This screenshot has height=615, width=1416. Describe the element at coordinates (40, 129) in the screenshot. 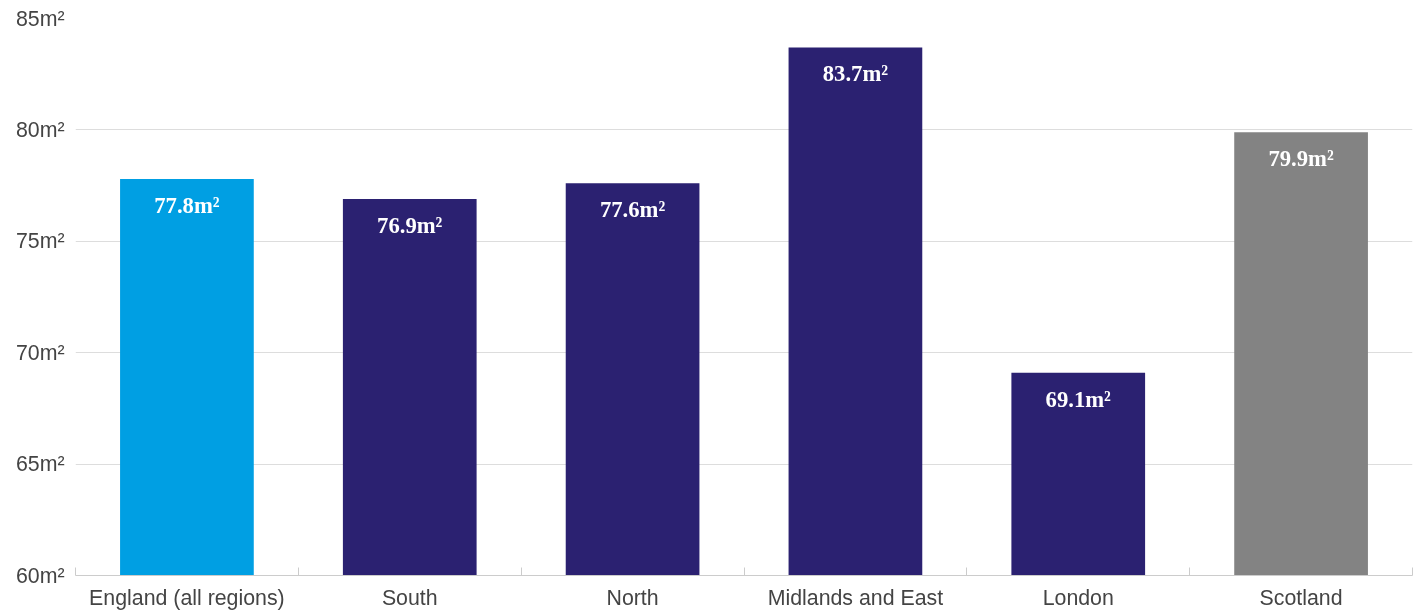

I see `y-tick-label: 80m²` at that location.